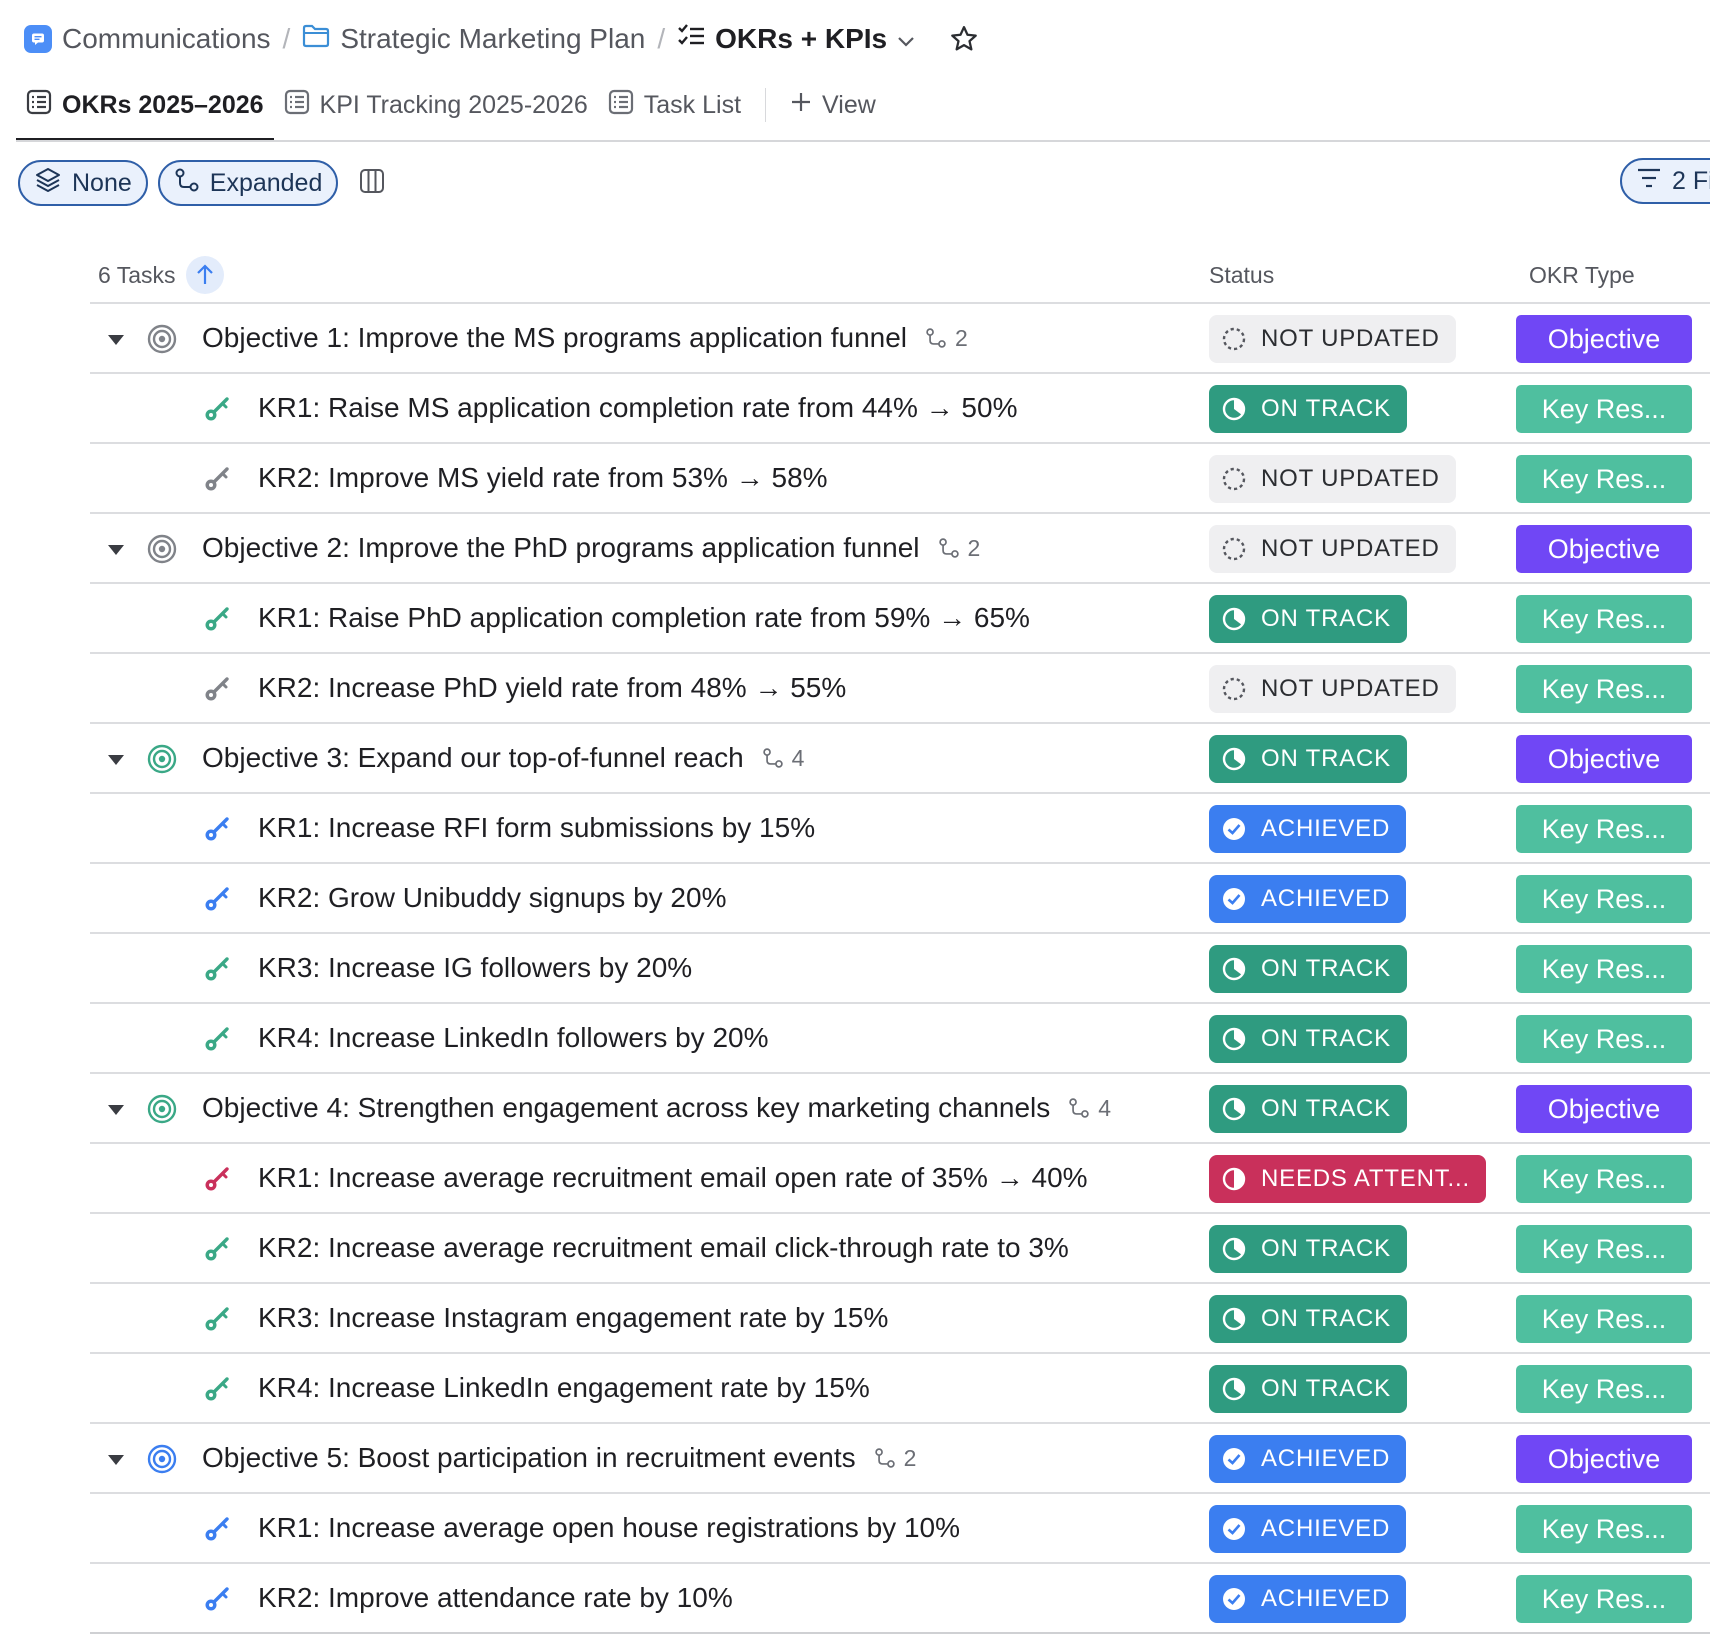  Describe the element at coordinates (492, 898) in the screenshot. I see `key-result-title: KR2: Grow Unibuddy signups by 20%` at that location.